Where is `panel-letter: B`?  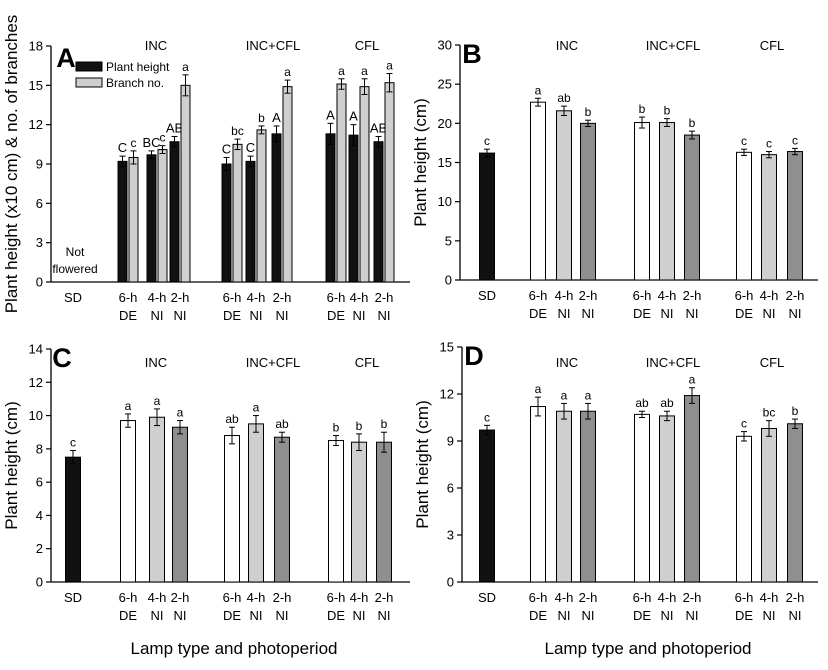
panel-letter: B is located at coordinates (472, 54).